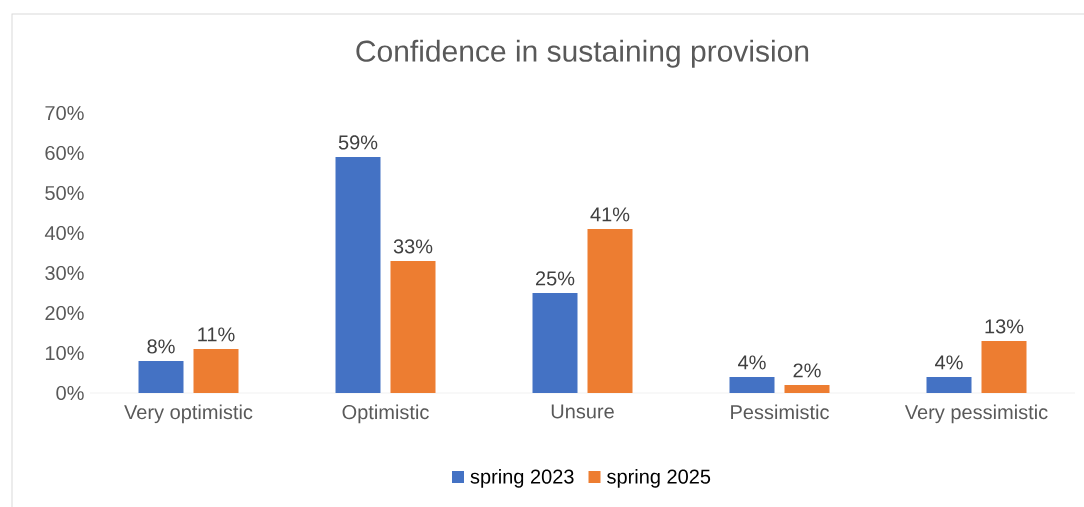 Image resolution: width=1084 pixels, height=507 pixels. I want to click on y-tick-label: 40%, so click(64, 233).